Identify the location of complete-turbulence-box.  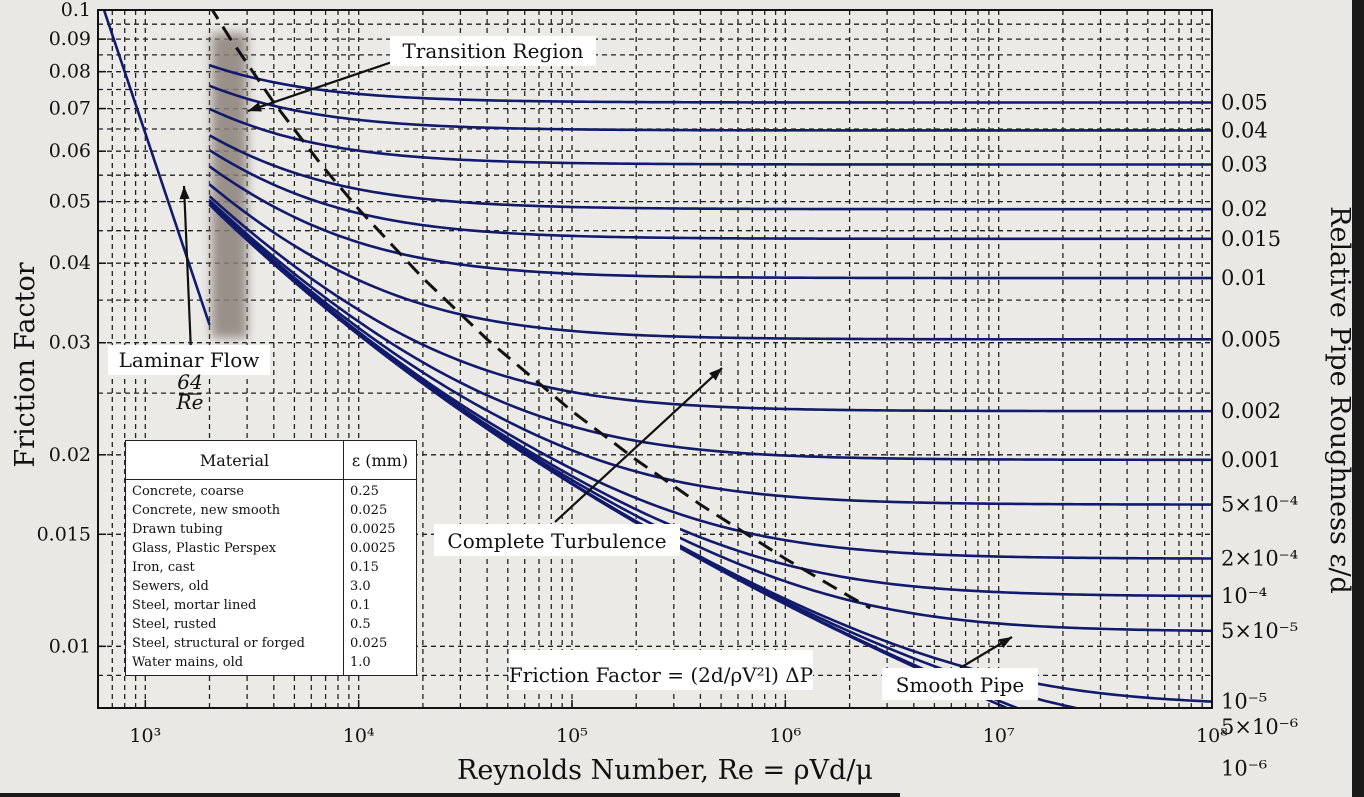
(557, 540).